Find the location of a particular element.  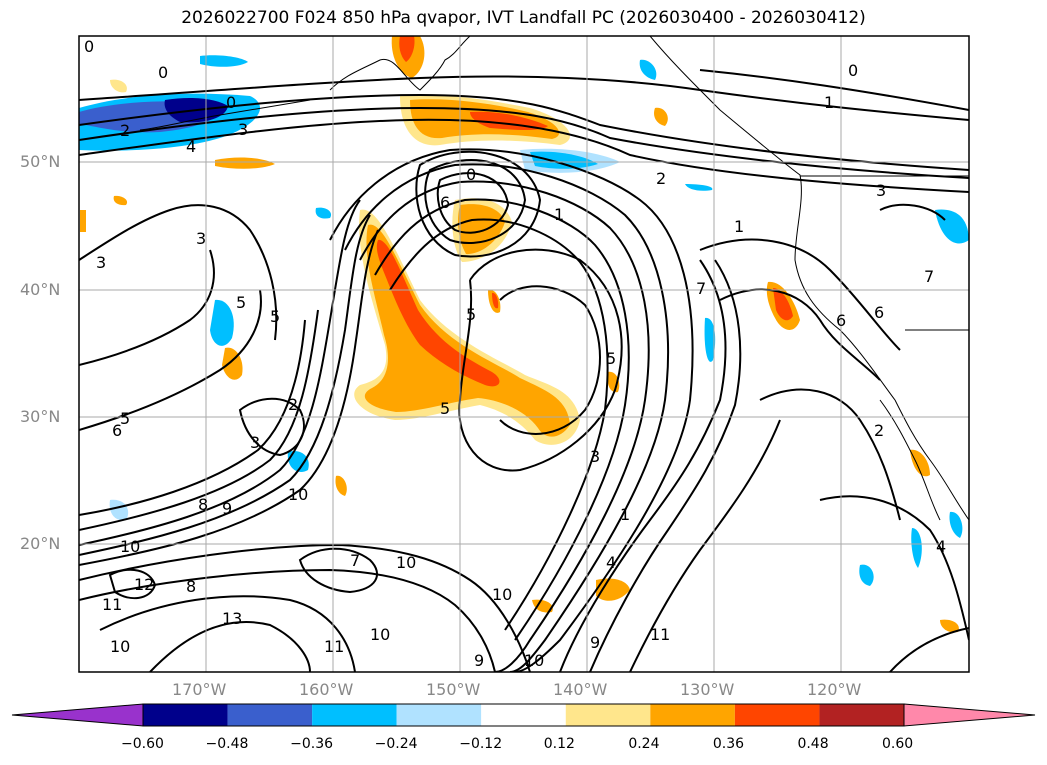

colorbar-tick-label: 0.60 is located at coordinates (898, 744).